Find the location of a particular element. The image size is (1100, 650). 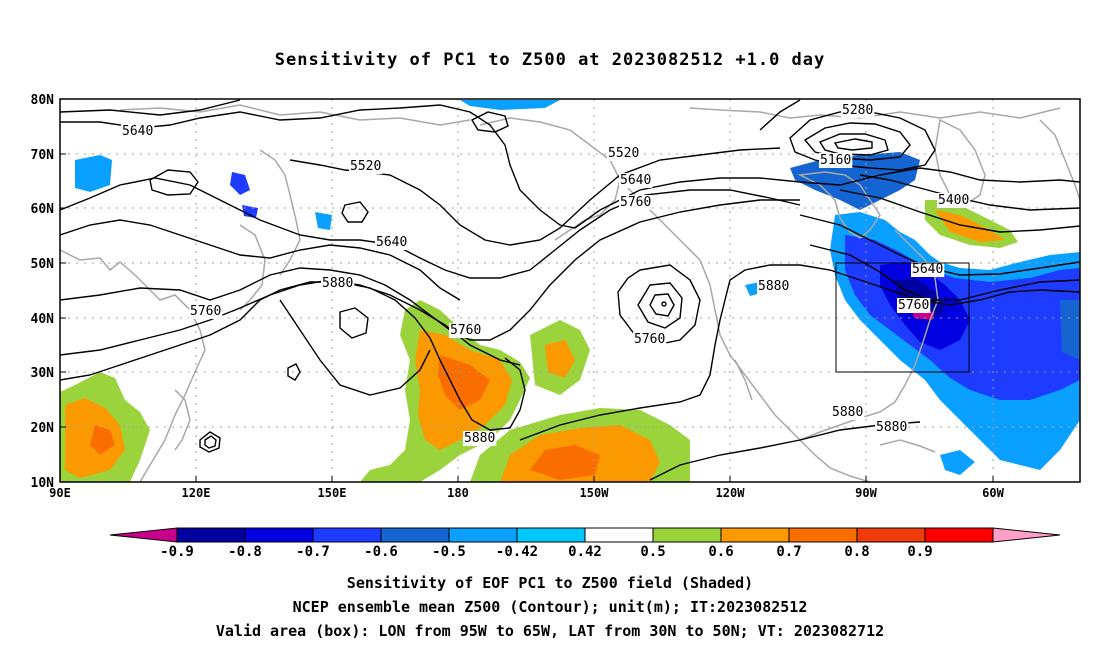

lat-label: 60N is located at coordinates (43, 209).